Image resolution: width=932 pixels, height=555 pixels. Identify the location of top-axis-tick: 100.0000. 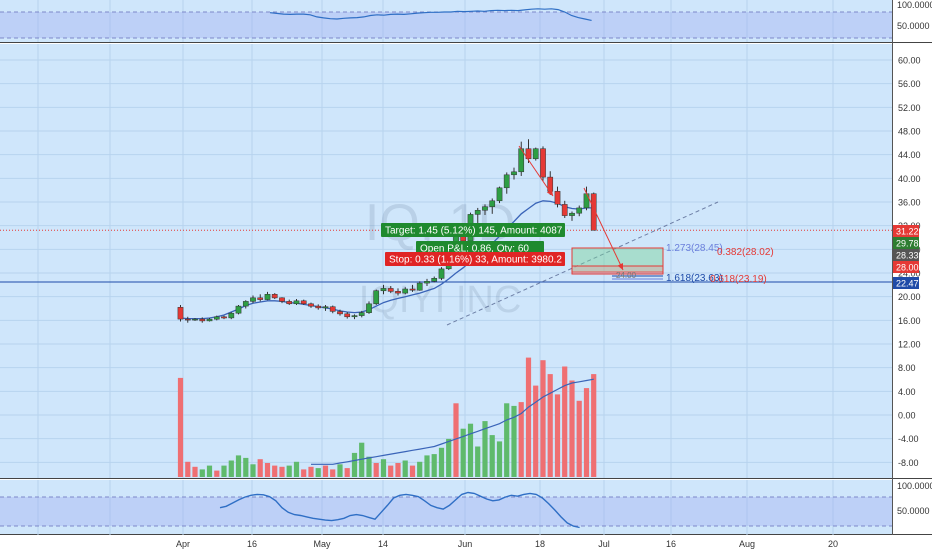
(914, 5).